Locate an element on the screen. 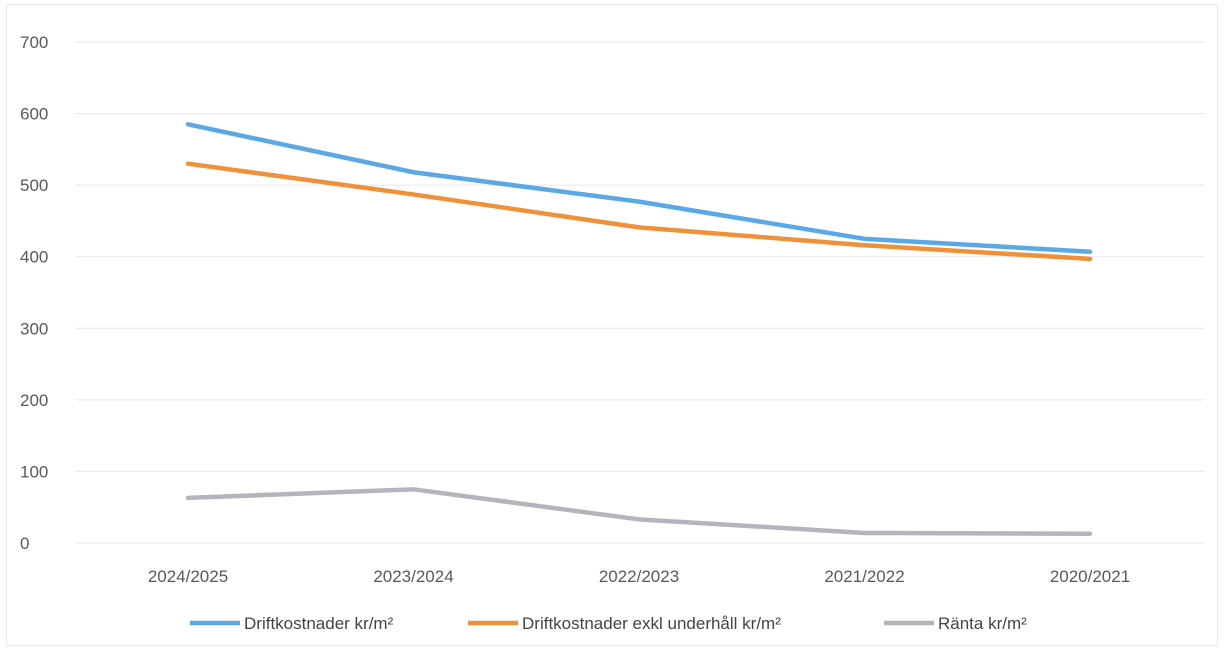 The height and width of the screenshot is (652, 1225). x-tick-label: 2023/2024 is located at coordinates (413, 576).